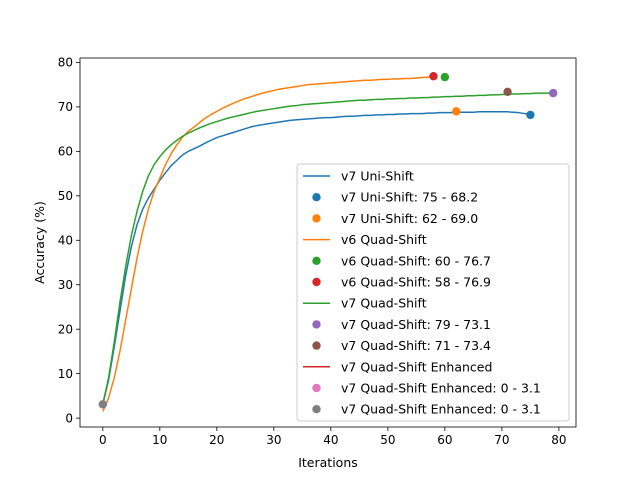  What do you see at coordinates (159, 440) in the screenshot?
I see `x-tick-label: 10` at bounding box center [159, 440].